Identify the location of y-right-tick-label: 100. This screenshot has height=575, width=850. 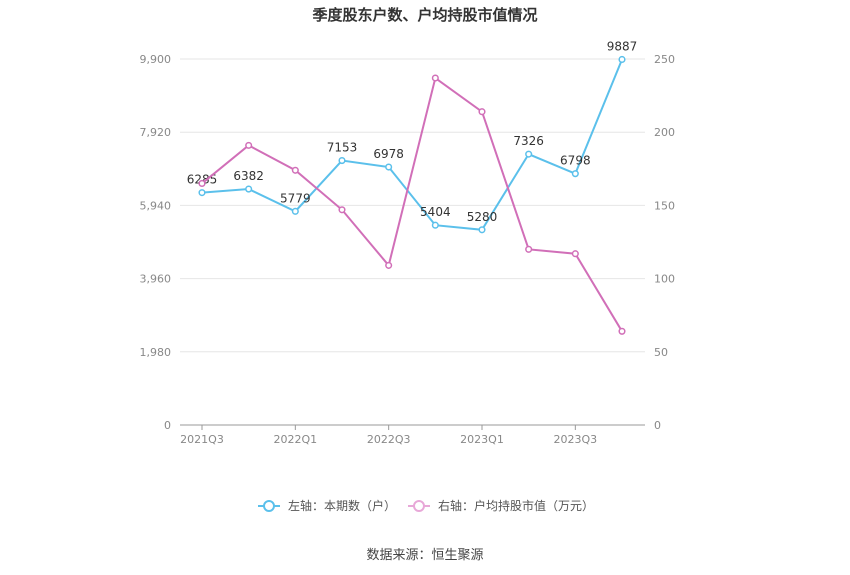
(664, 279).